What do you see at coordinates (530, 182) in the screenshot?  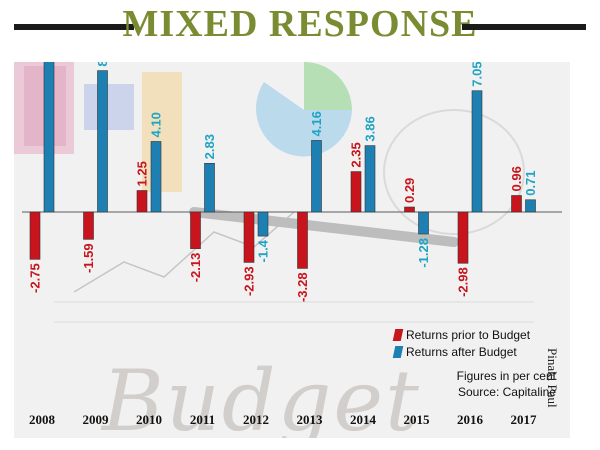 I see `data-label-after-2017: 0.71` at bounding box center [530, 182].